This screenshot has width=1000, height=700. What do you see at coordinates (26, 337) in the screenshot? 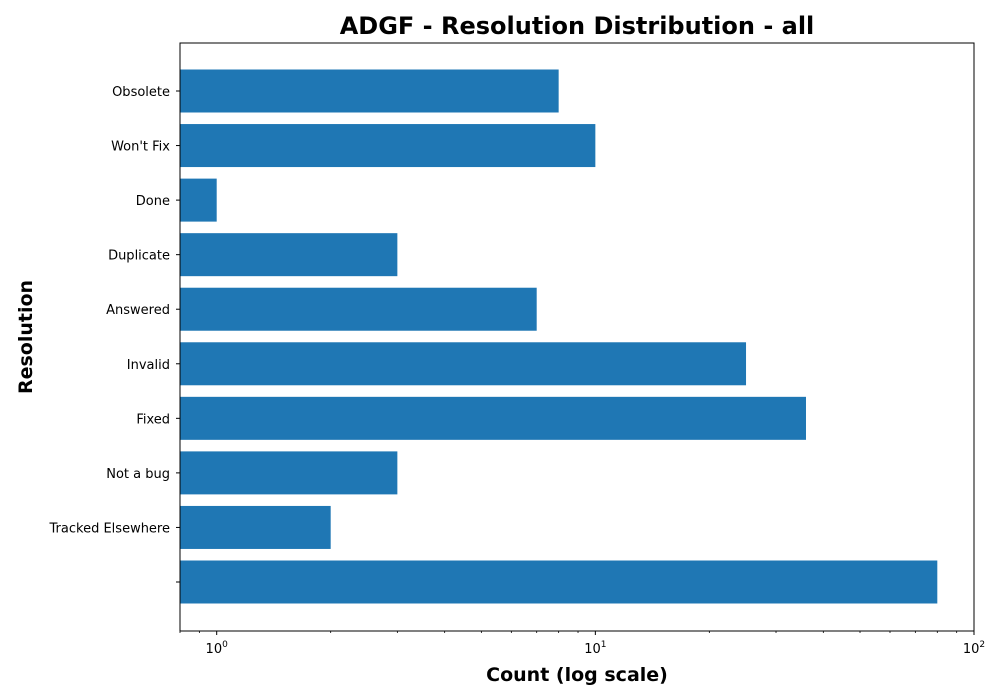
I see `y-axis-label: Resolution` at bounding box center [26, 337].